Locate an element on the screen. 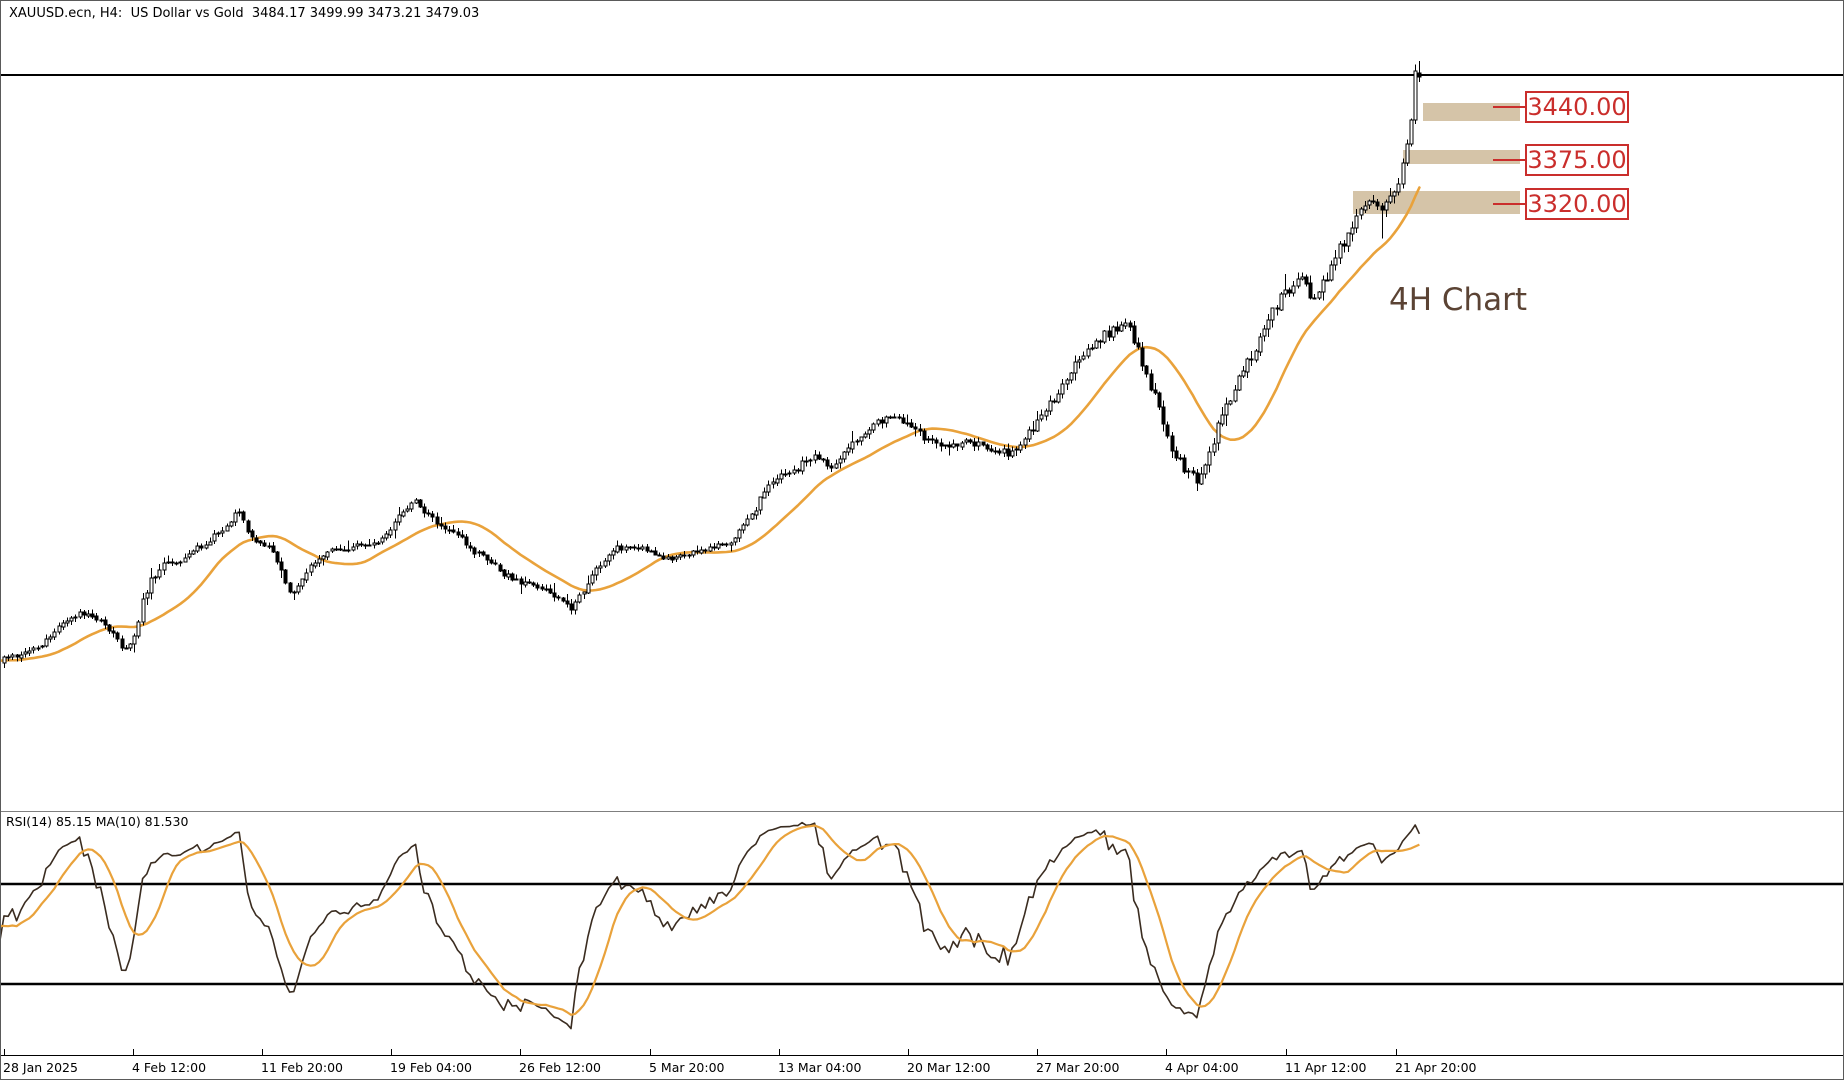 This screenshot has width=1844, height=1080. time-axis-label: 27 Mar 20:00 is located at coordinates (1078, 1067).